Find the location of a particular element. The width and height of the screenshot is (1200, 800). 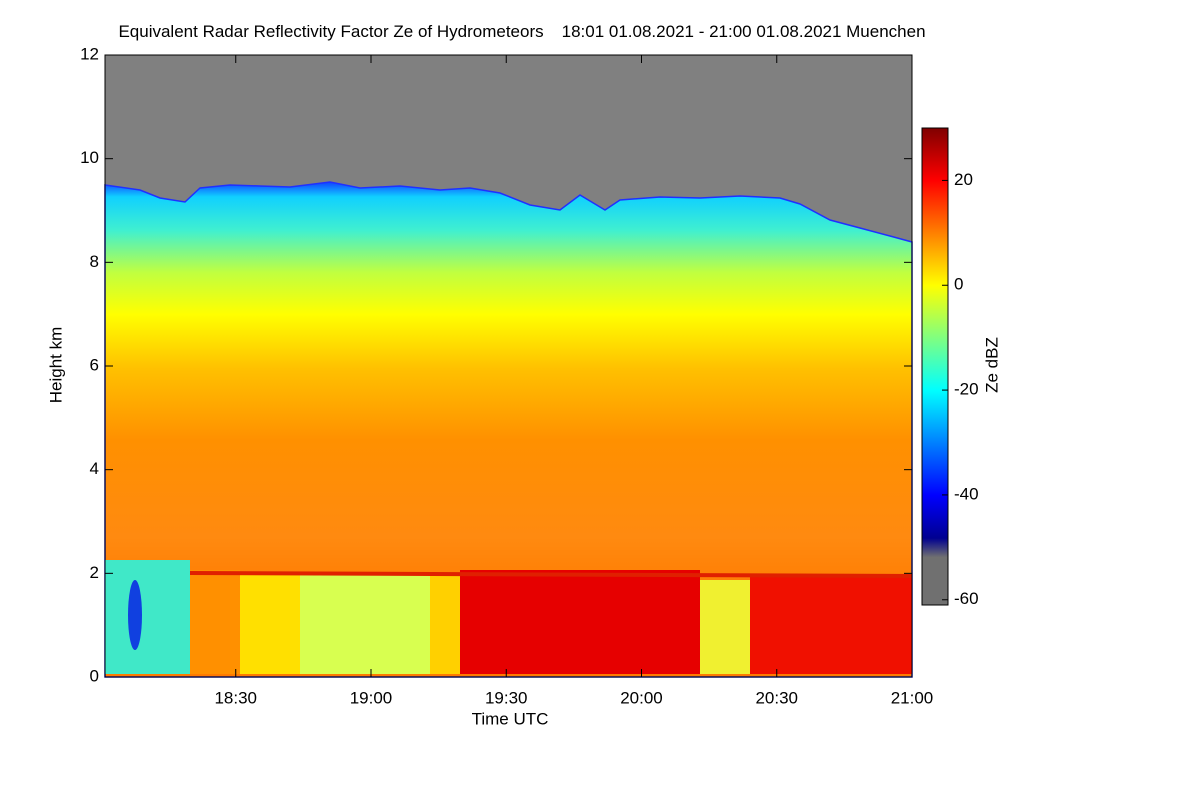

colorbar-tick-label: 0 is located at coordinates (958, 284).